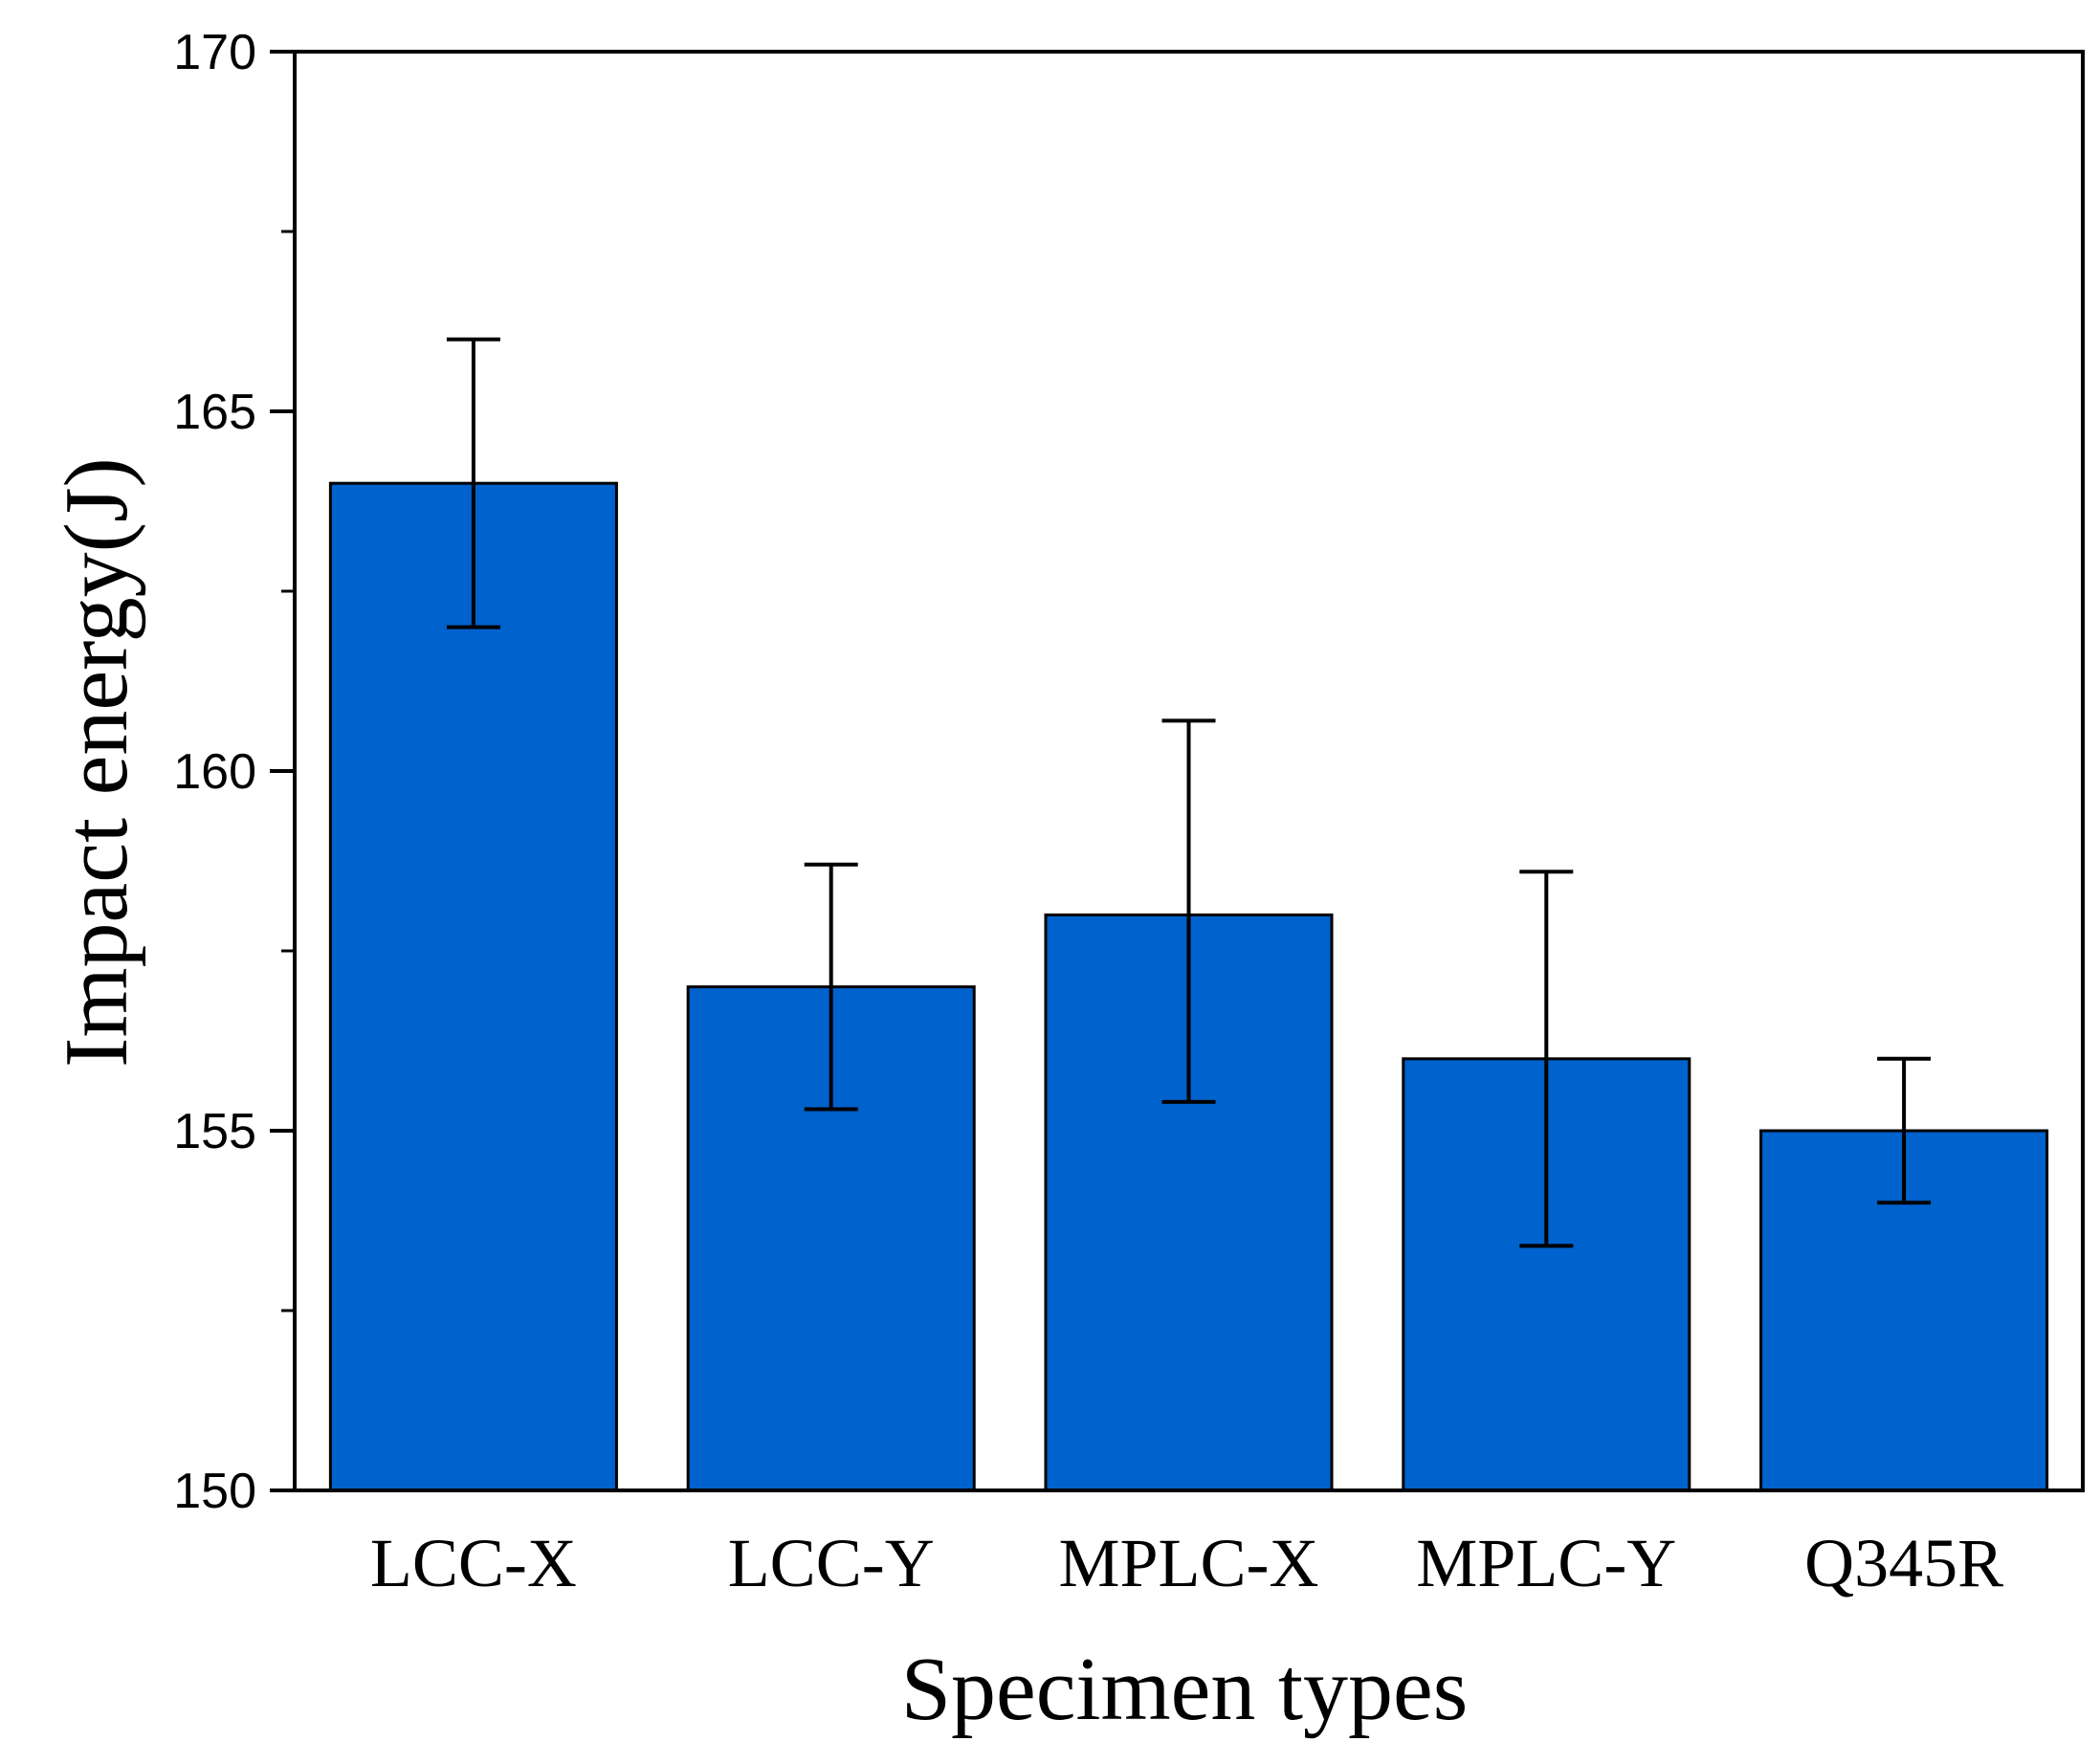 Image resolution: width=2100 pixels, height=1764 pixels. What do you see at coordinates (1185, 1689) in the screenshot?
I see `x-axis-title: Specimen types` at bounding box center [1185, 1689].